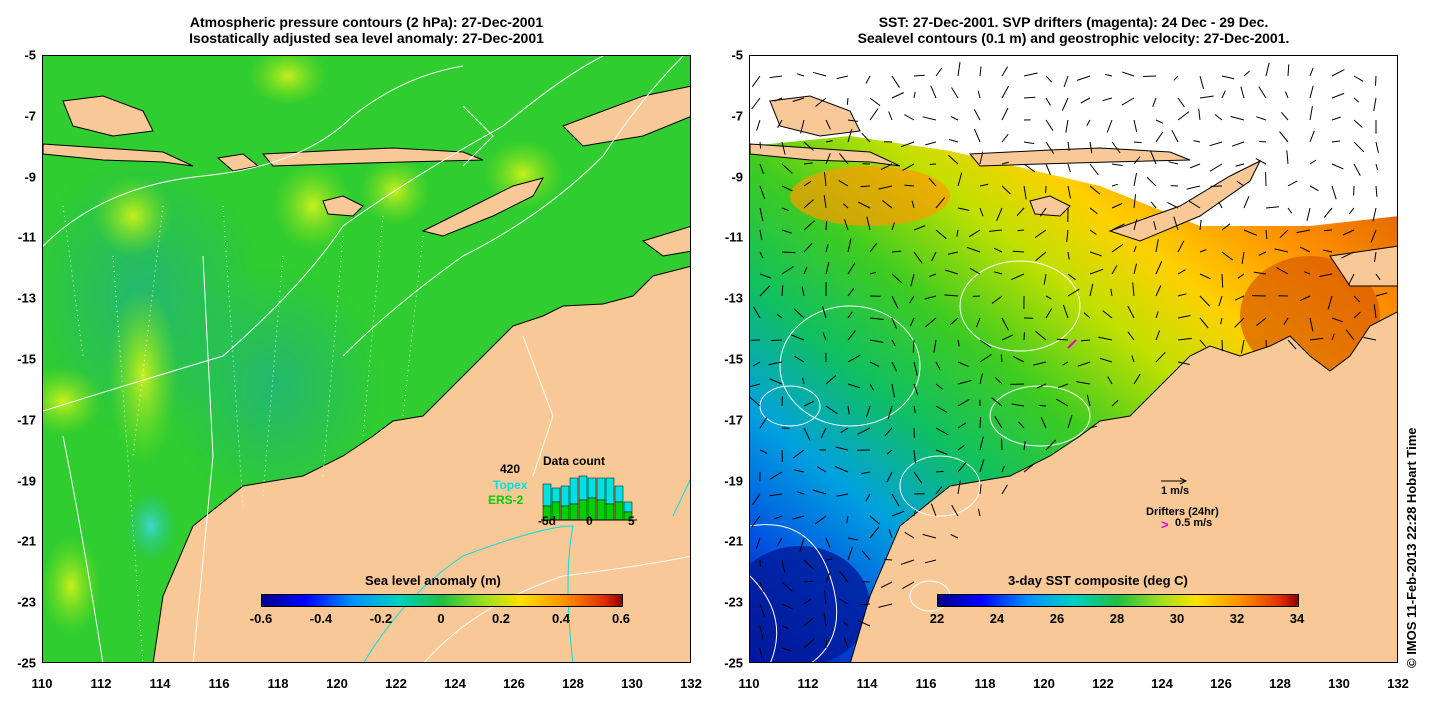 The image size is (1440, 710). Describe the element at coordinates (506, 500) in the screenshot. I see `ers2-legend: ERS-2` at that location.